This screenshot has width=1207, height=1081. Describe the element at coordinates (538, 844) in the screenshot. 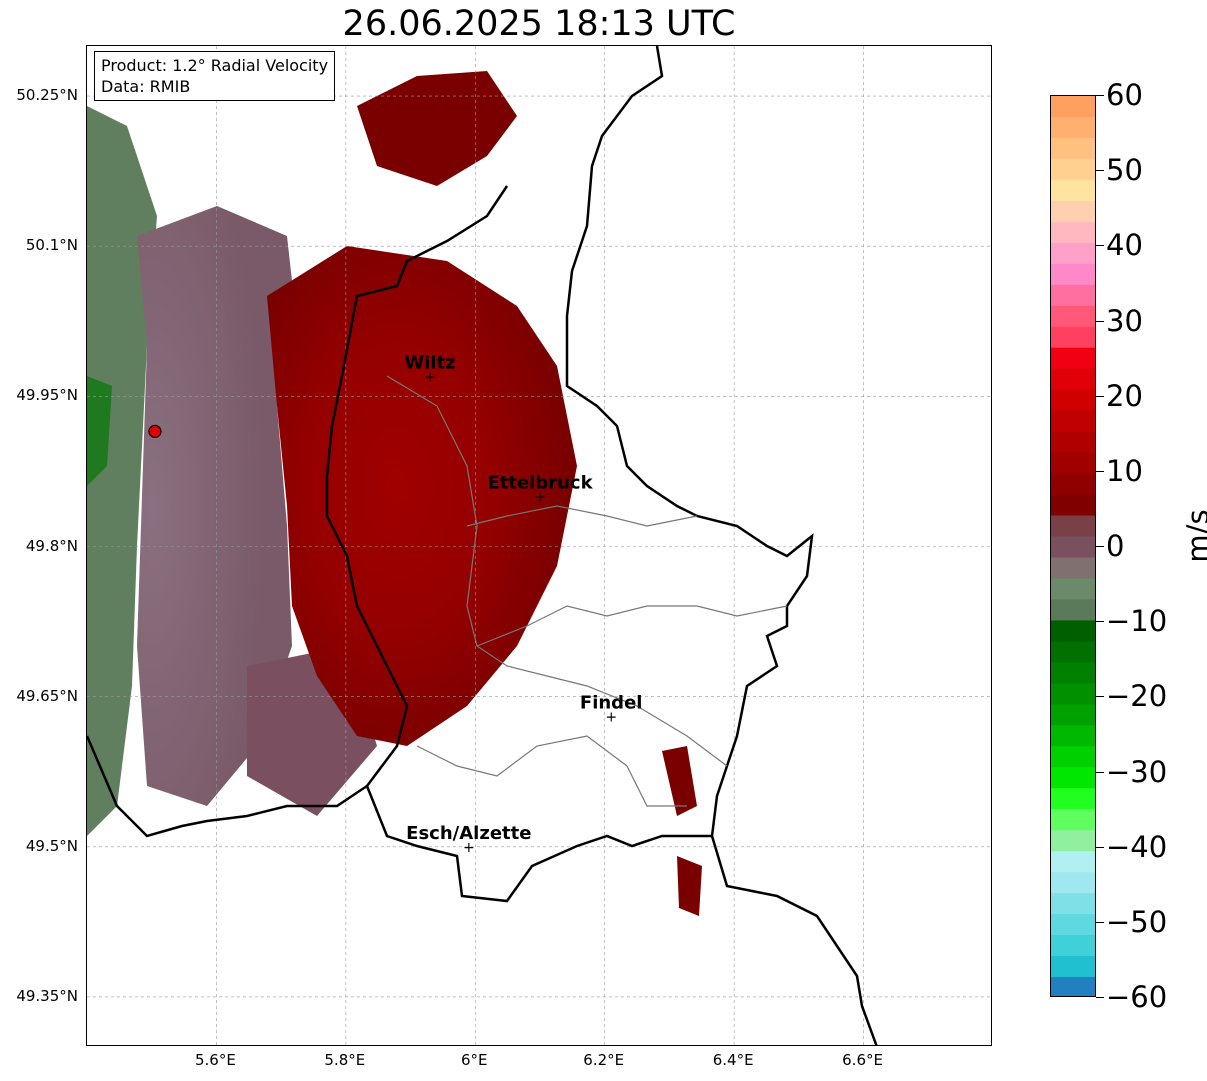

I see `country-border-south` at that location.